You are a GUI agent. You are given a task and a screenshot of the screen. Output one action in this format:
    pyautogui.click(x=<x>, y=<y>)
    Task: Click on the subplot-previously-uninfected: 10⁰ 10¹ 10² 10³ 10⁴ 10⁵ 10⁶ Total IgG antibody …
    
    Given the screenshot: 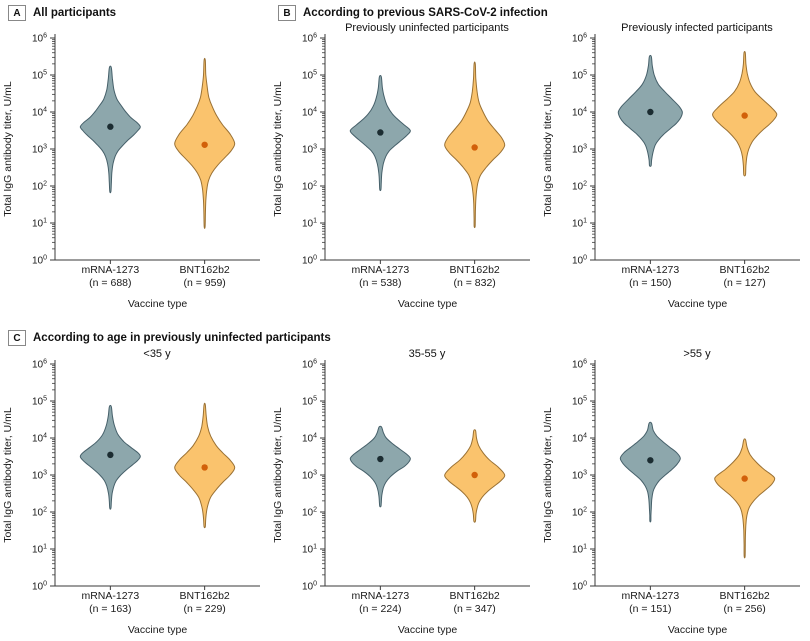 What is the action you would take?
    pyautogui.click(x=405, y=172)
    